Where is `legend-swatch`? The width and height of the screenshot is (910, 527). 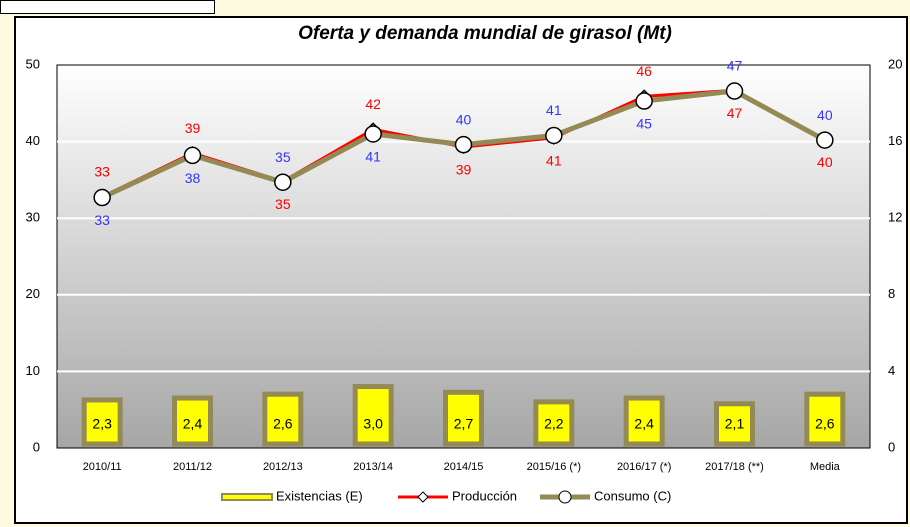
legend-swatch is located at coordinates (247, 497).